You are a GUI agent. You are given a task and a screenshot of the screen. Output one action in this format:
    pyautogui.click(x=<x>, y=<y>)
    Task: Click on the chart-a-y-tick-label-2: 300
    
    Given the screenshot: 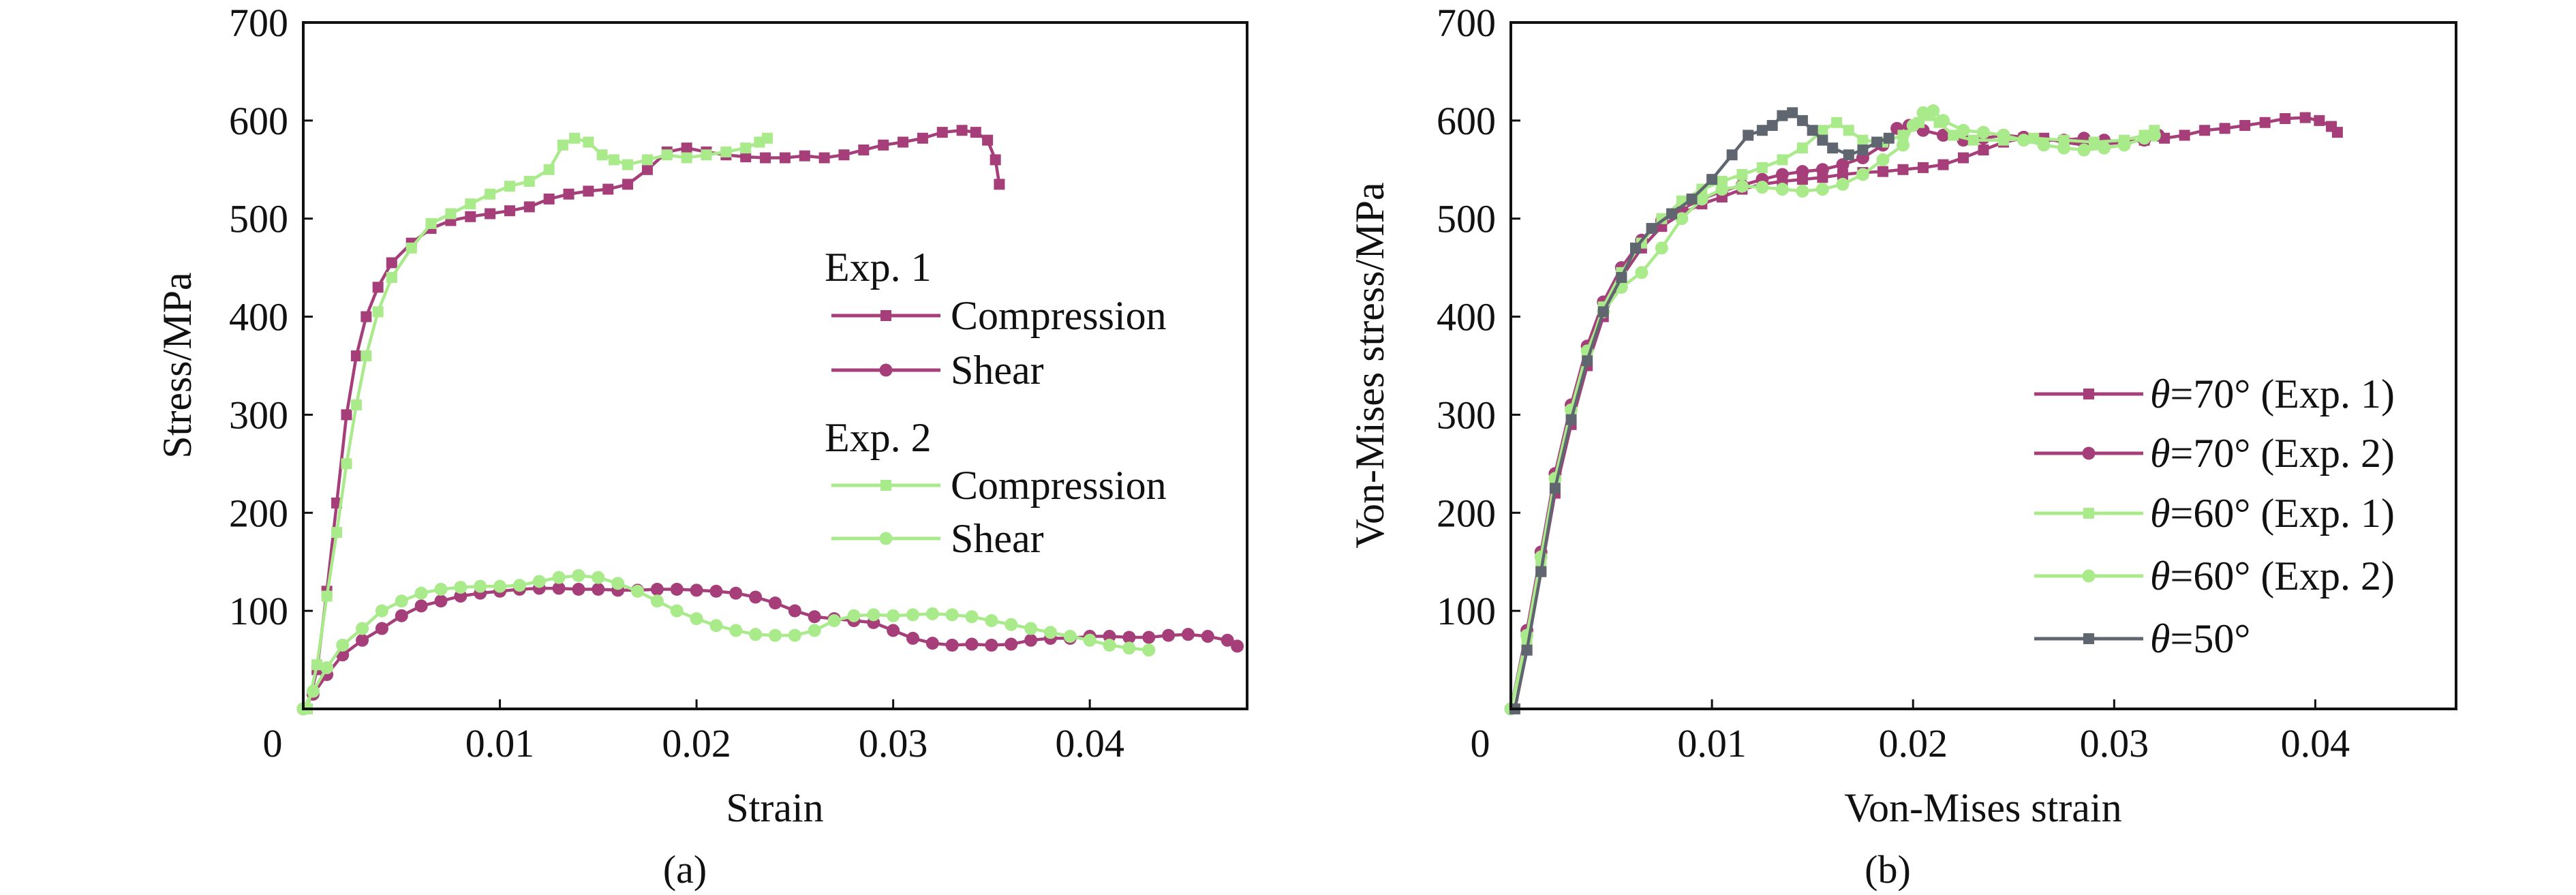 What is the action you would take?
    pyautogui.click(x=258, y=415)
    